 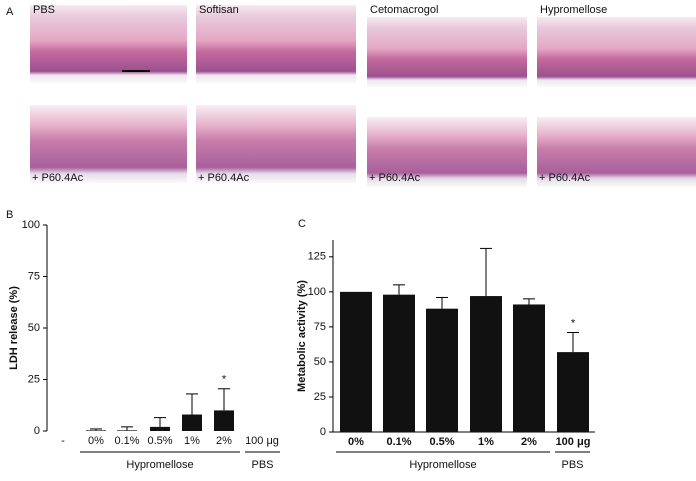 I want to click on panel-label: C, so click(x=302, y=224).